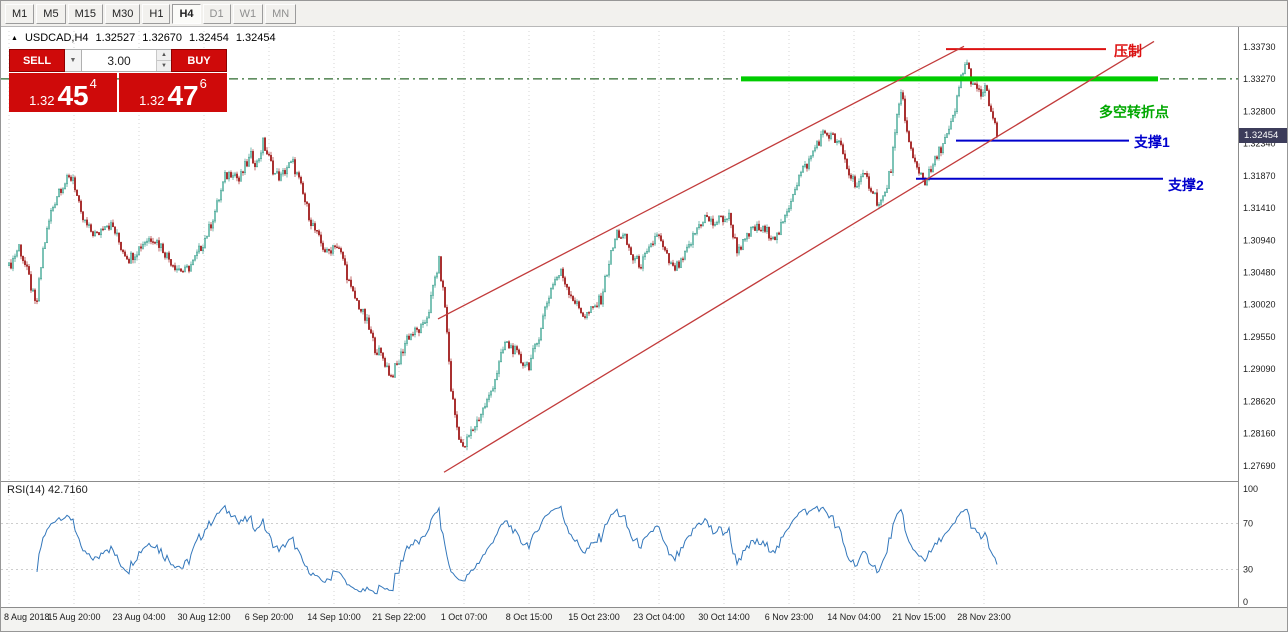 The image size is (1288, 632). I want to click on rsi-axis-label: 30, so click(1248, 570).